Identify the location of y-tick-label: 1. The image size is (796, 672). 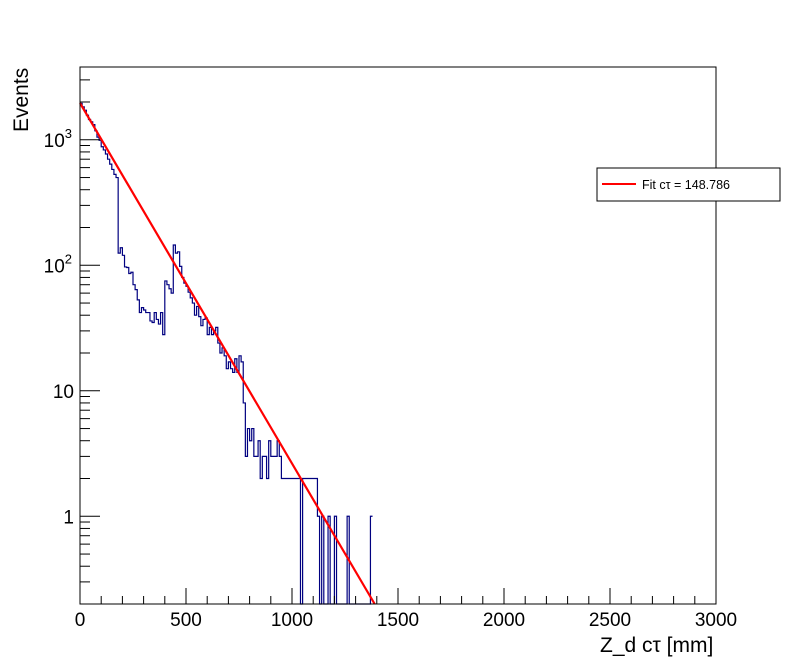
(68, 517).